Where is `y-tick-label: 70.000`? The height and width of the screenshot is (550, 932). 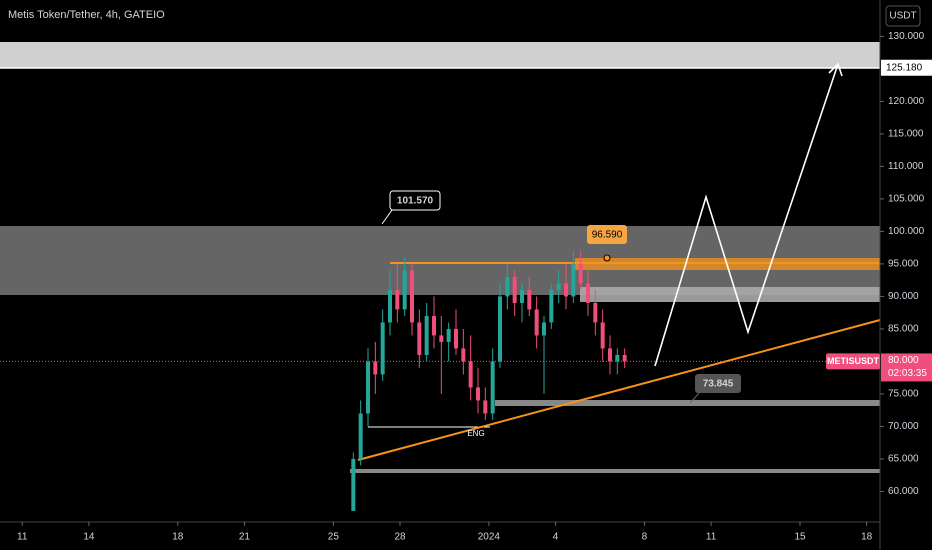
y-tick-label: 70.000 is located at coordinates (903, 426).